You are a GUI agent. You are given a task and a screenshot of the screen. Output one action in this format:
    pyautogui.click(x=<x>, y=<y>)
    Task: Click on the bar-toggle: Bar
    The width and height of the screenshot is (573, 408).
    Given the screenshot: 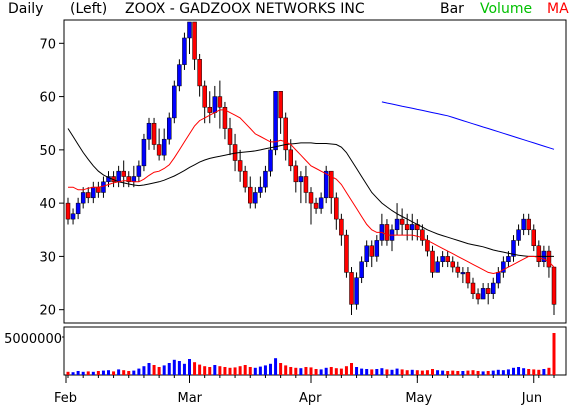 What is the action you would take?
    pyautogui.click(x=452, y=9)
    